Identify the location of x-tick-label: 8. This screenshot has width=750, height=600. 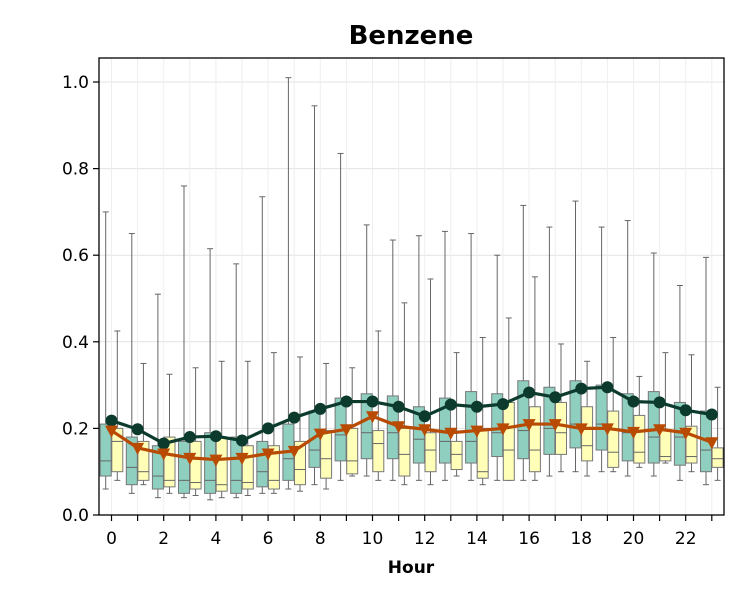
(320, 539).